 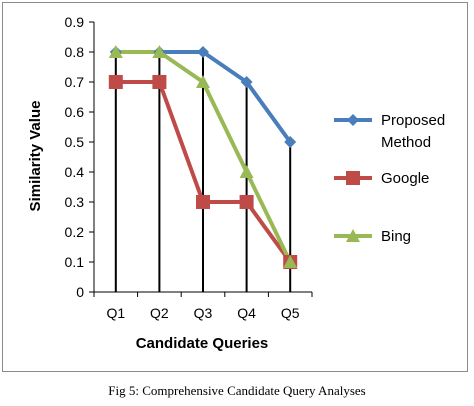 I want to click on legend-label: Bing, so click(x=396, y=236).